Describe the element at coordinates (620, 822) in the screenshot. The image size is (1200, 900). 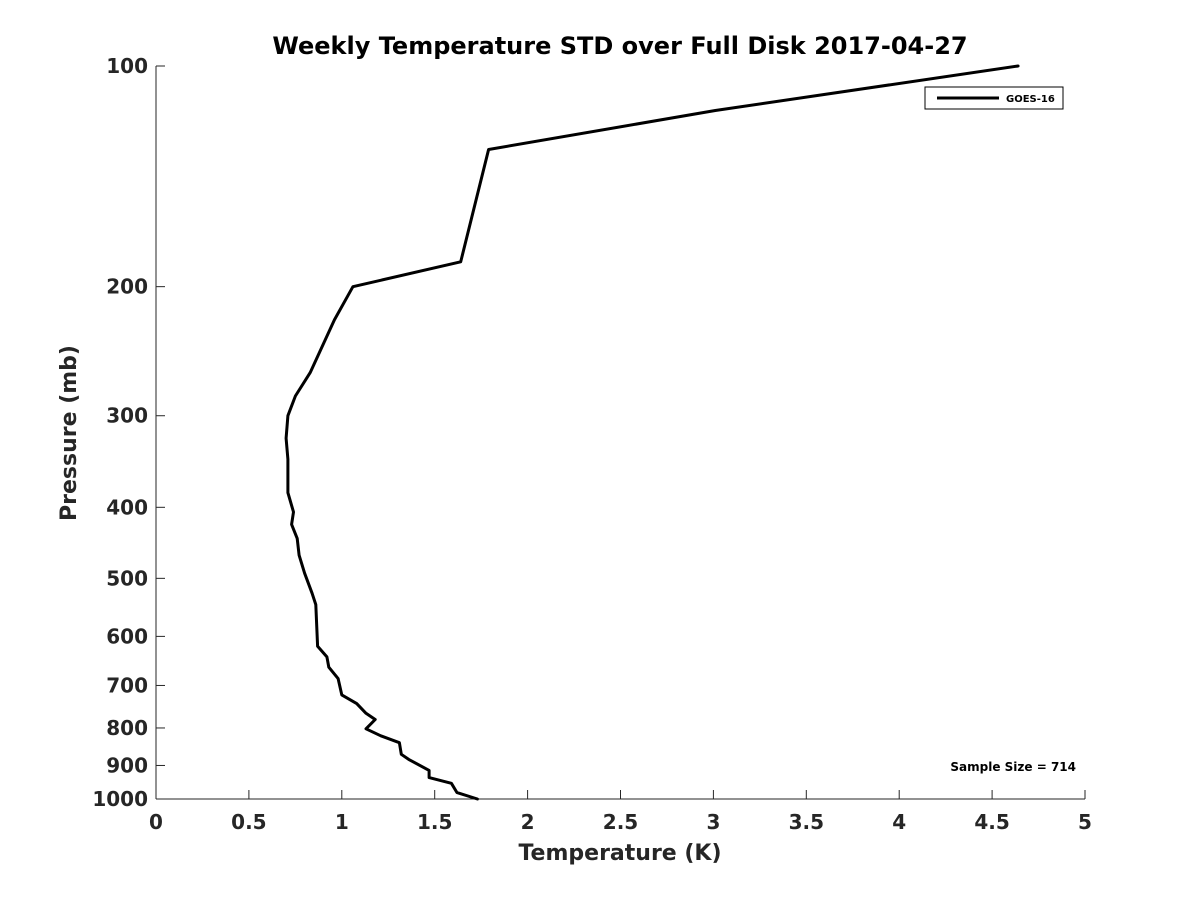
I see `x-tick-label: 2.5` at that location.